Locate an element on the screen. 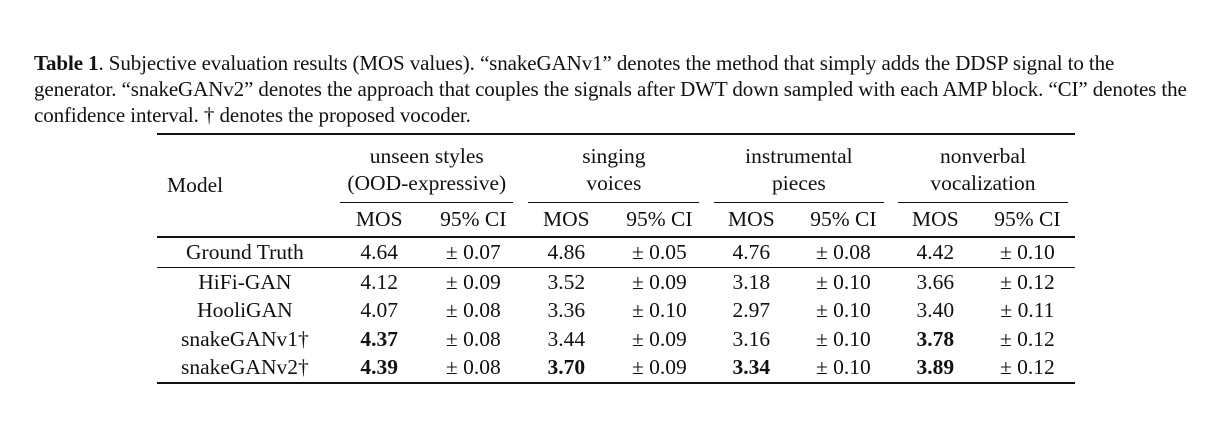  mos-cell: 3.78 is located at coordinates (935, 338).